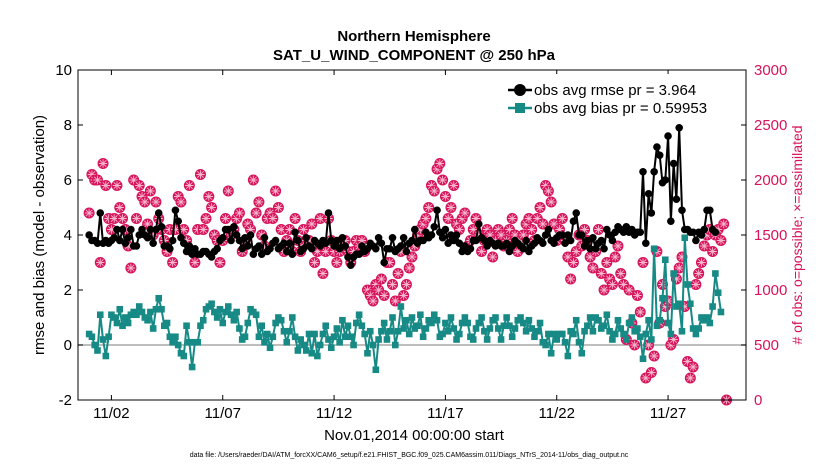 This screenshot has width=830, height=470. What do you see at coordinates (68, 290) in the screenshot?
I see `y-tick-label: 2` at bounding box center [68, 290].